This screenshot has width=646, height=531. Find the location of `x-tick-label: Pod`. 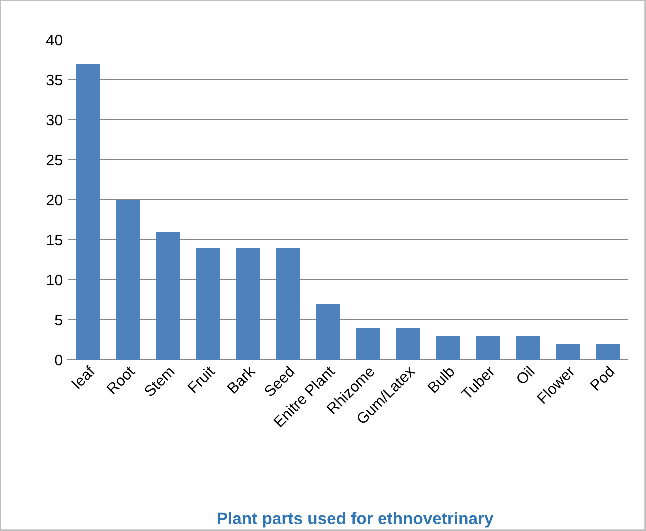

x-tick-label: Pod is located at coordinates (603, 379).